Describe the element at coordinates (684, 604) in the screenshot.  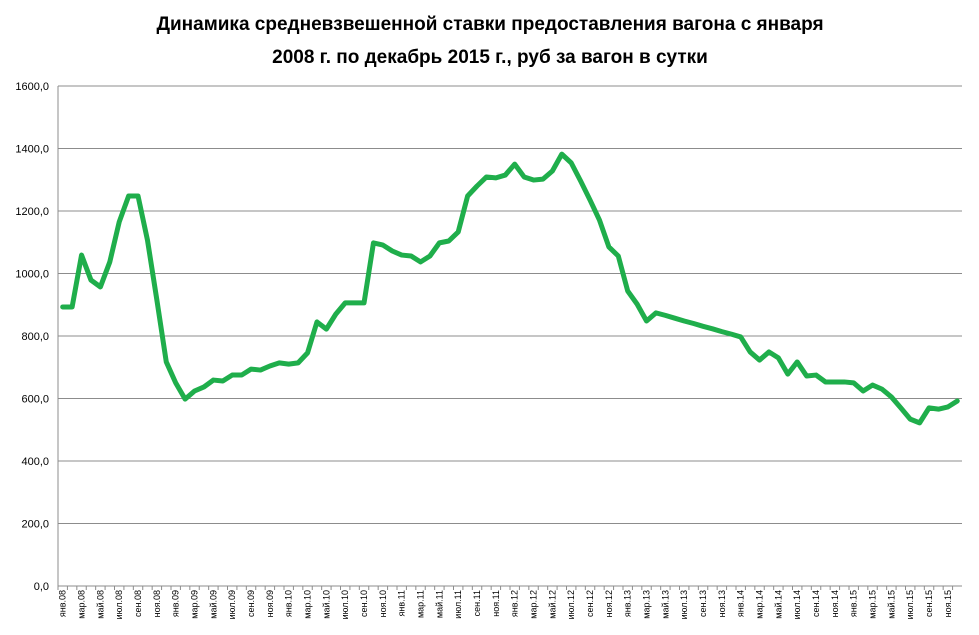
I see `x-tick-label: июл.13` at that location.